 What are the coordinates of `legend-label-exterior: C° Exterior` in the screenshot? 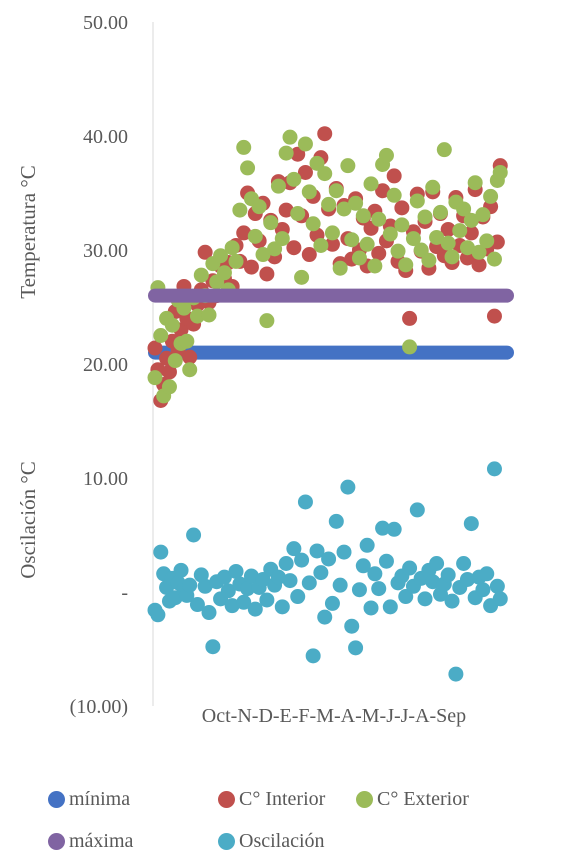 It's located at (423, 799).